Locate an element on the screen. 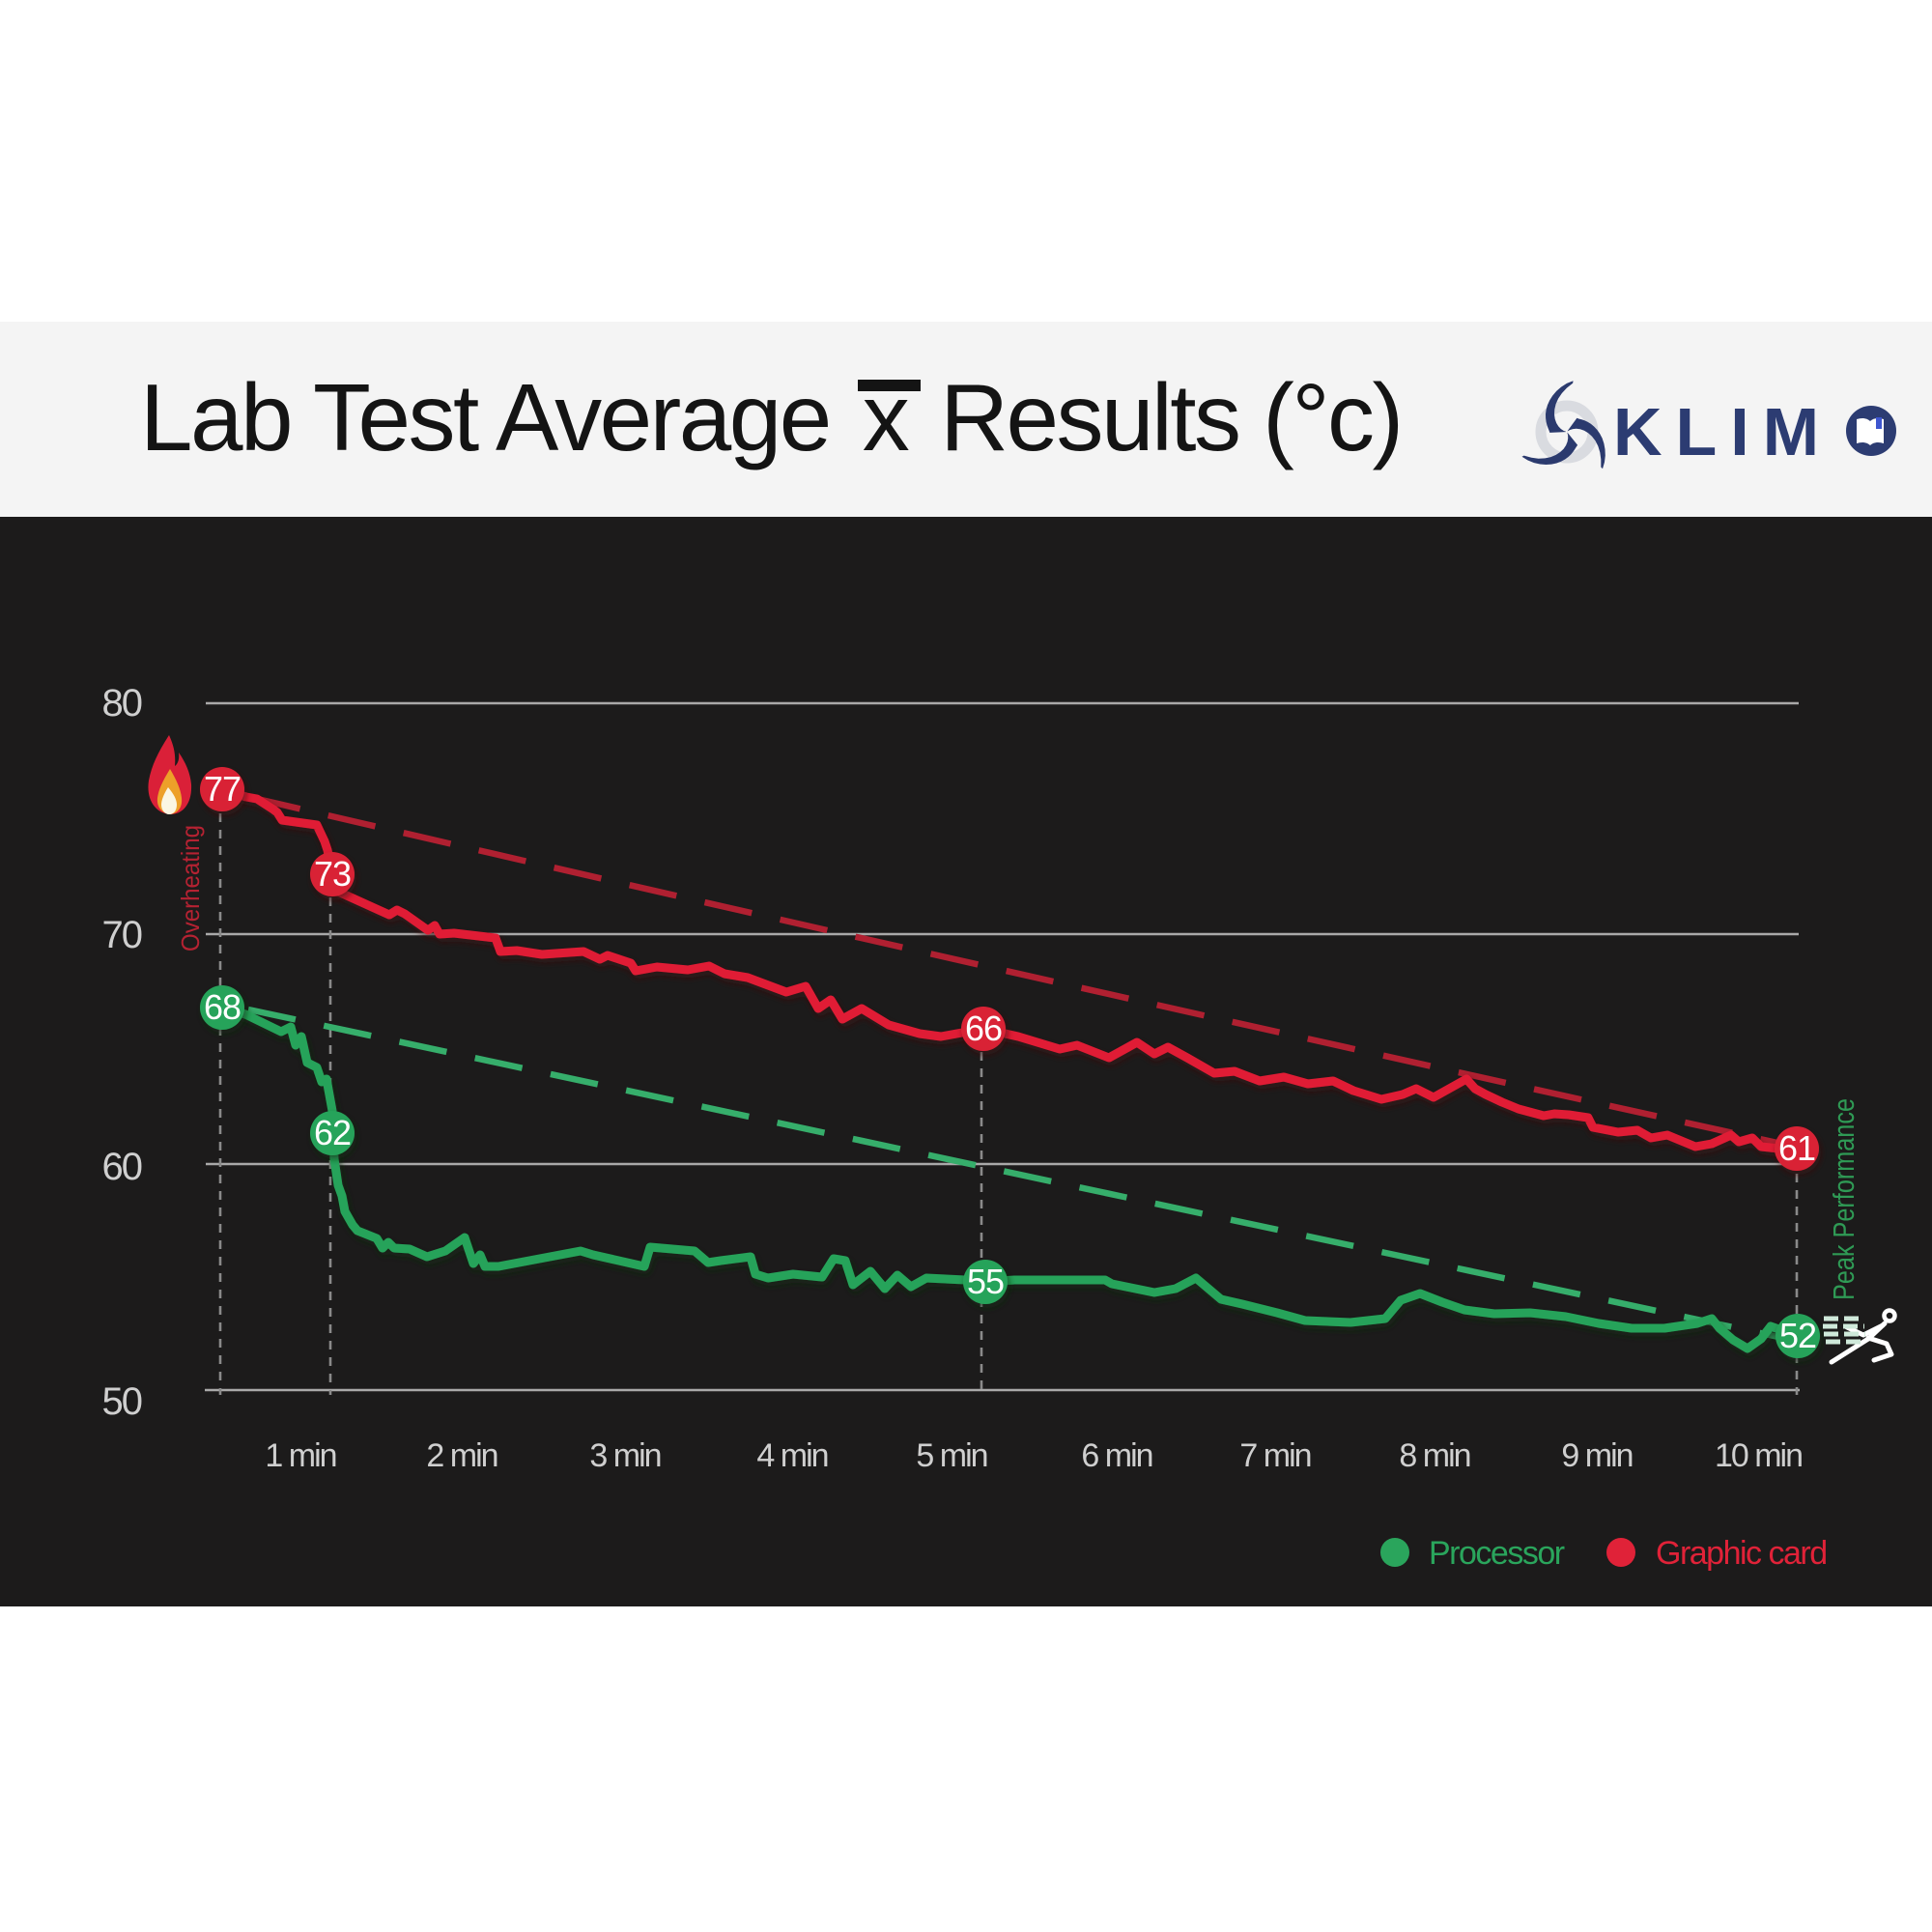 The width and height of the screenshot is (1932, 1932). svg-text: 55 is located at coordinates (985, 1281).